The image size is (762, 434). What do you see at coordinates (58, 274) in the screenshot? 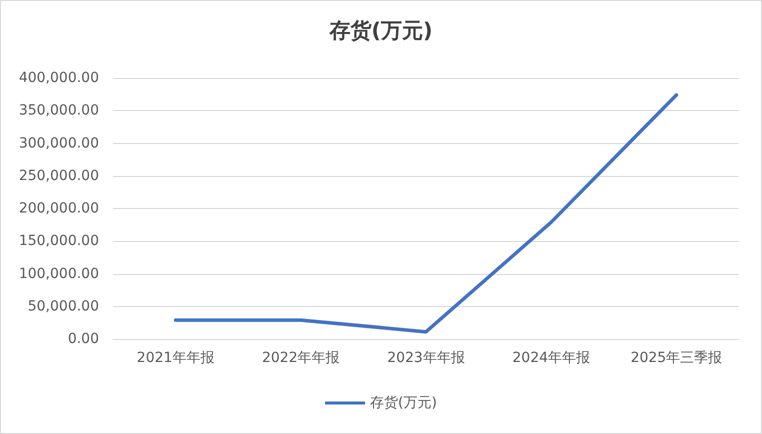
I see `y-tick-label: 100,000.00` at bounding box center [58, 274].